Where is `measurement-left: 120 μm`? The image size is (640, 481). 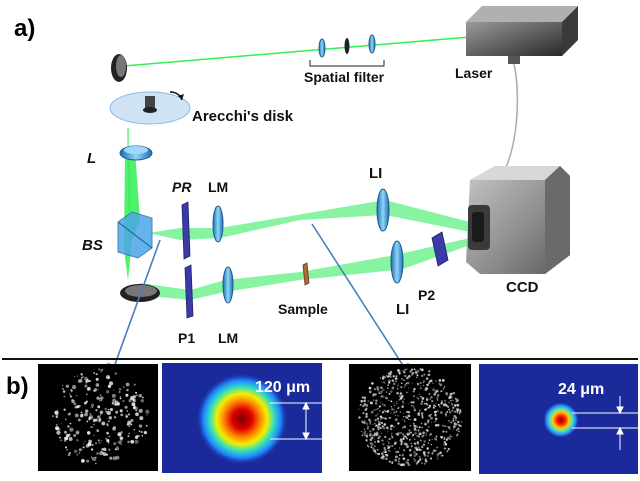 measurement-left: 120 μm is located at coordinates (282, 387).